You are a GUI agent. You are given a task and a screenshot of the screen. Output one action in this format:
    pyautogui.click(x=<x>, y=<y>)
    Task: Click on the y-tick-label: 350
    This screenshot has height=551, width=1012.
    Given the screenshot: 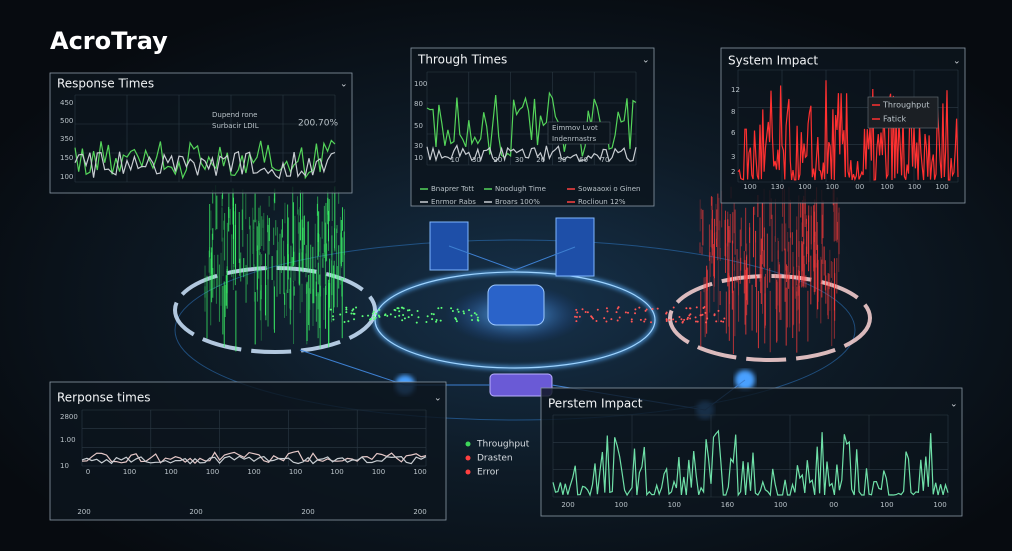 What is the action you would take?
    pyautogui.click(x=66, y=139)
    